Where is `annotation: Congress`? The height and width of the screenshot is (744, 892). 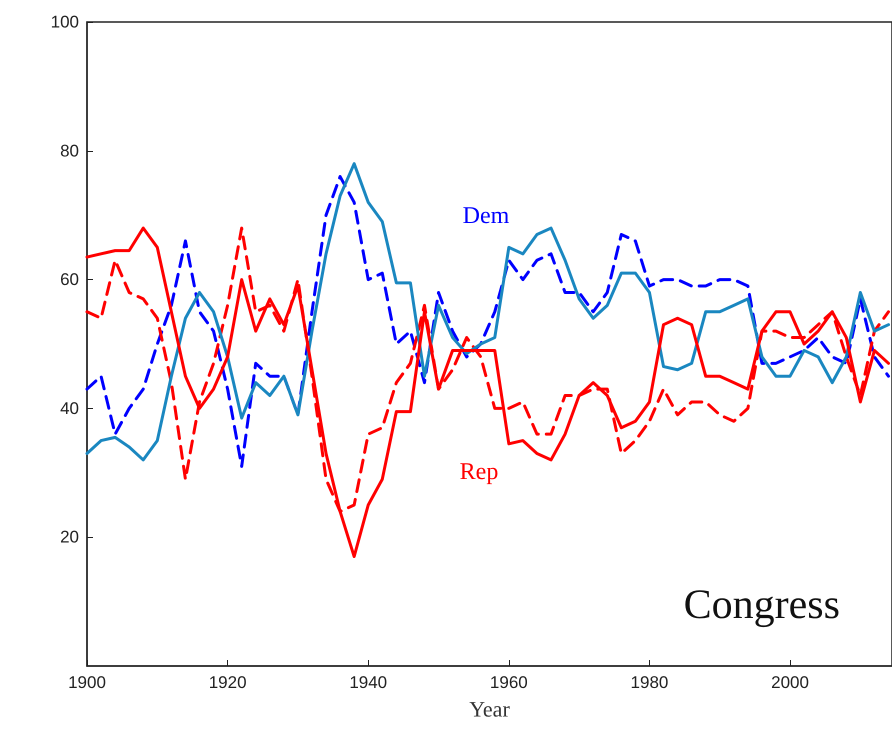
annotation: Congress is located at coordinates (762, 605).